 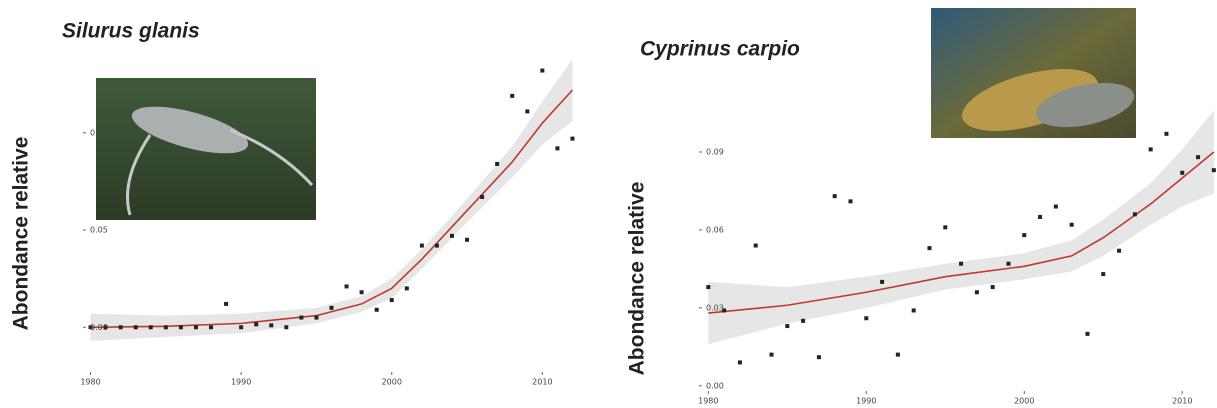 I want to click on chart-title: Cyprinus carpio, so click(x=720, y=49).